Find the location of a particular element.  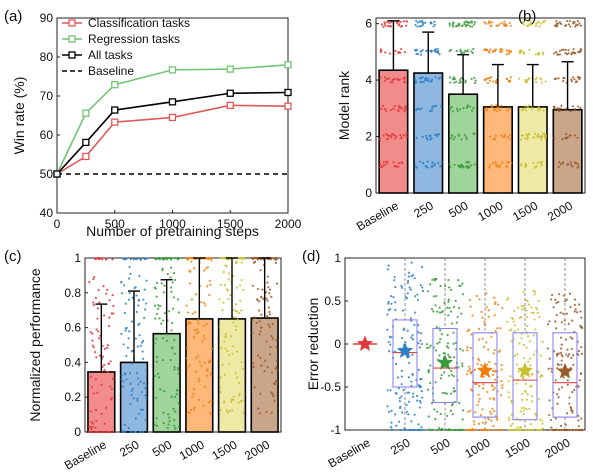

data-point is located at coordinates (230, 93).